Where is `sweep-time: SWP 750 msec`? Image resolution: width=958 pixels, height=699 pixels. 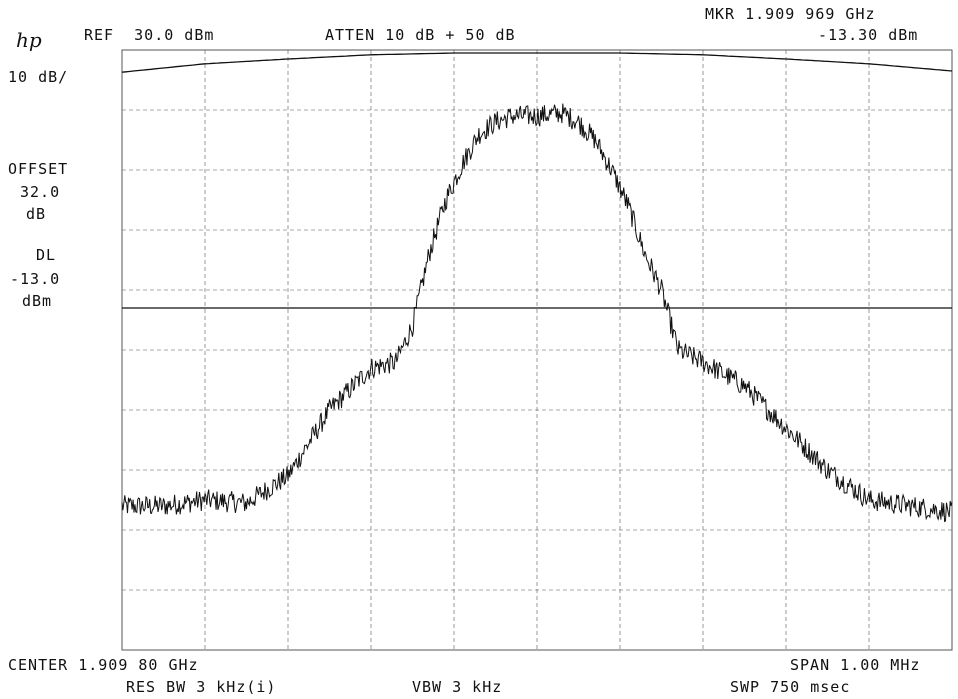
sweep-time: SWP 750 msec is located at coordinates (790, 687).